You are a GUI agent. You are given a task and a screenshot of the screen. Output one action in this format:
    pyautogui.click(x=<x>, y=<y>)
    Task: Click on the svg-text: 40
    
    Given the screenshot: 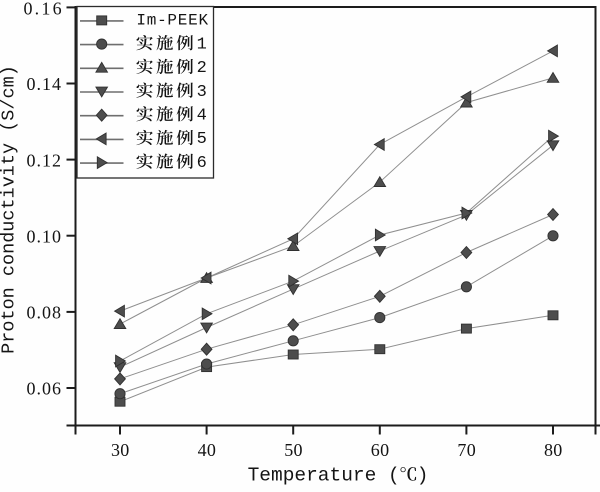 What is the action you would take?
    pyautogui.click(x=207, y=450)
    